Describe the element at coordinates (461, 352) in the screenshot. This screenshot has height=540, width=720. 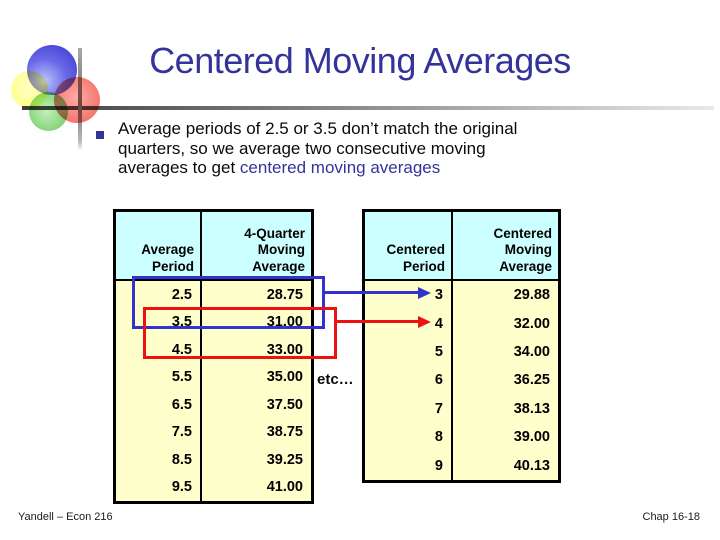
I see `table-row: 5 34.00` at that location.